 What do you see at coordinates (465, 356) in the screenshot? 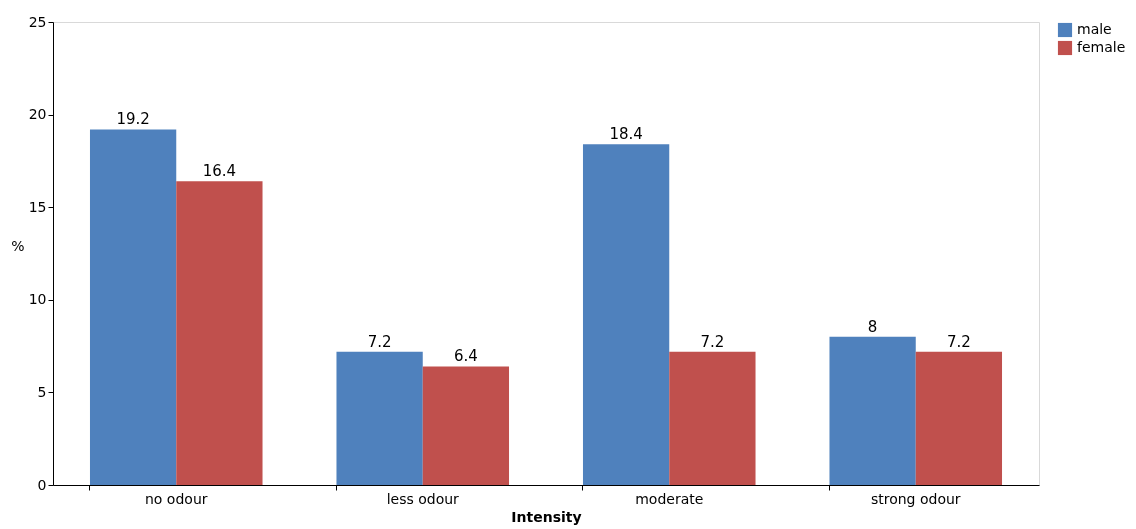
I see `data-label: 6.4` at bounding box center [465, 356].